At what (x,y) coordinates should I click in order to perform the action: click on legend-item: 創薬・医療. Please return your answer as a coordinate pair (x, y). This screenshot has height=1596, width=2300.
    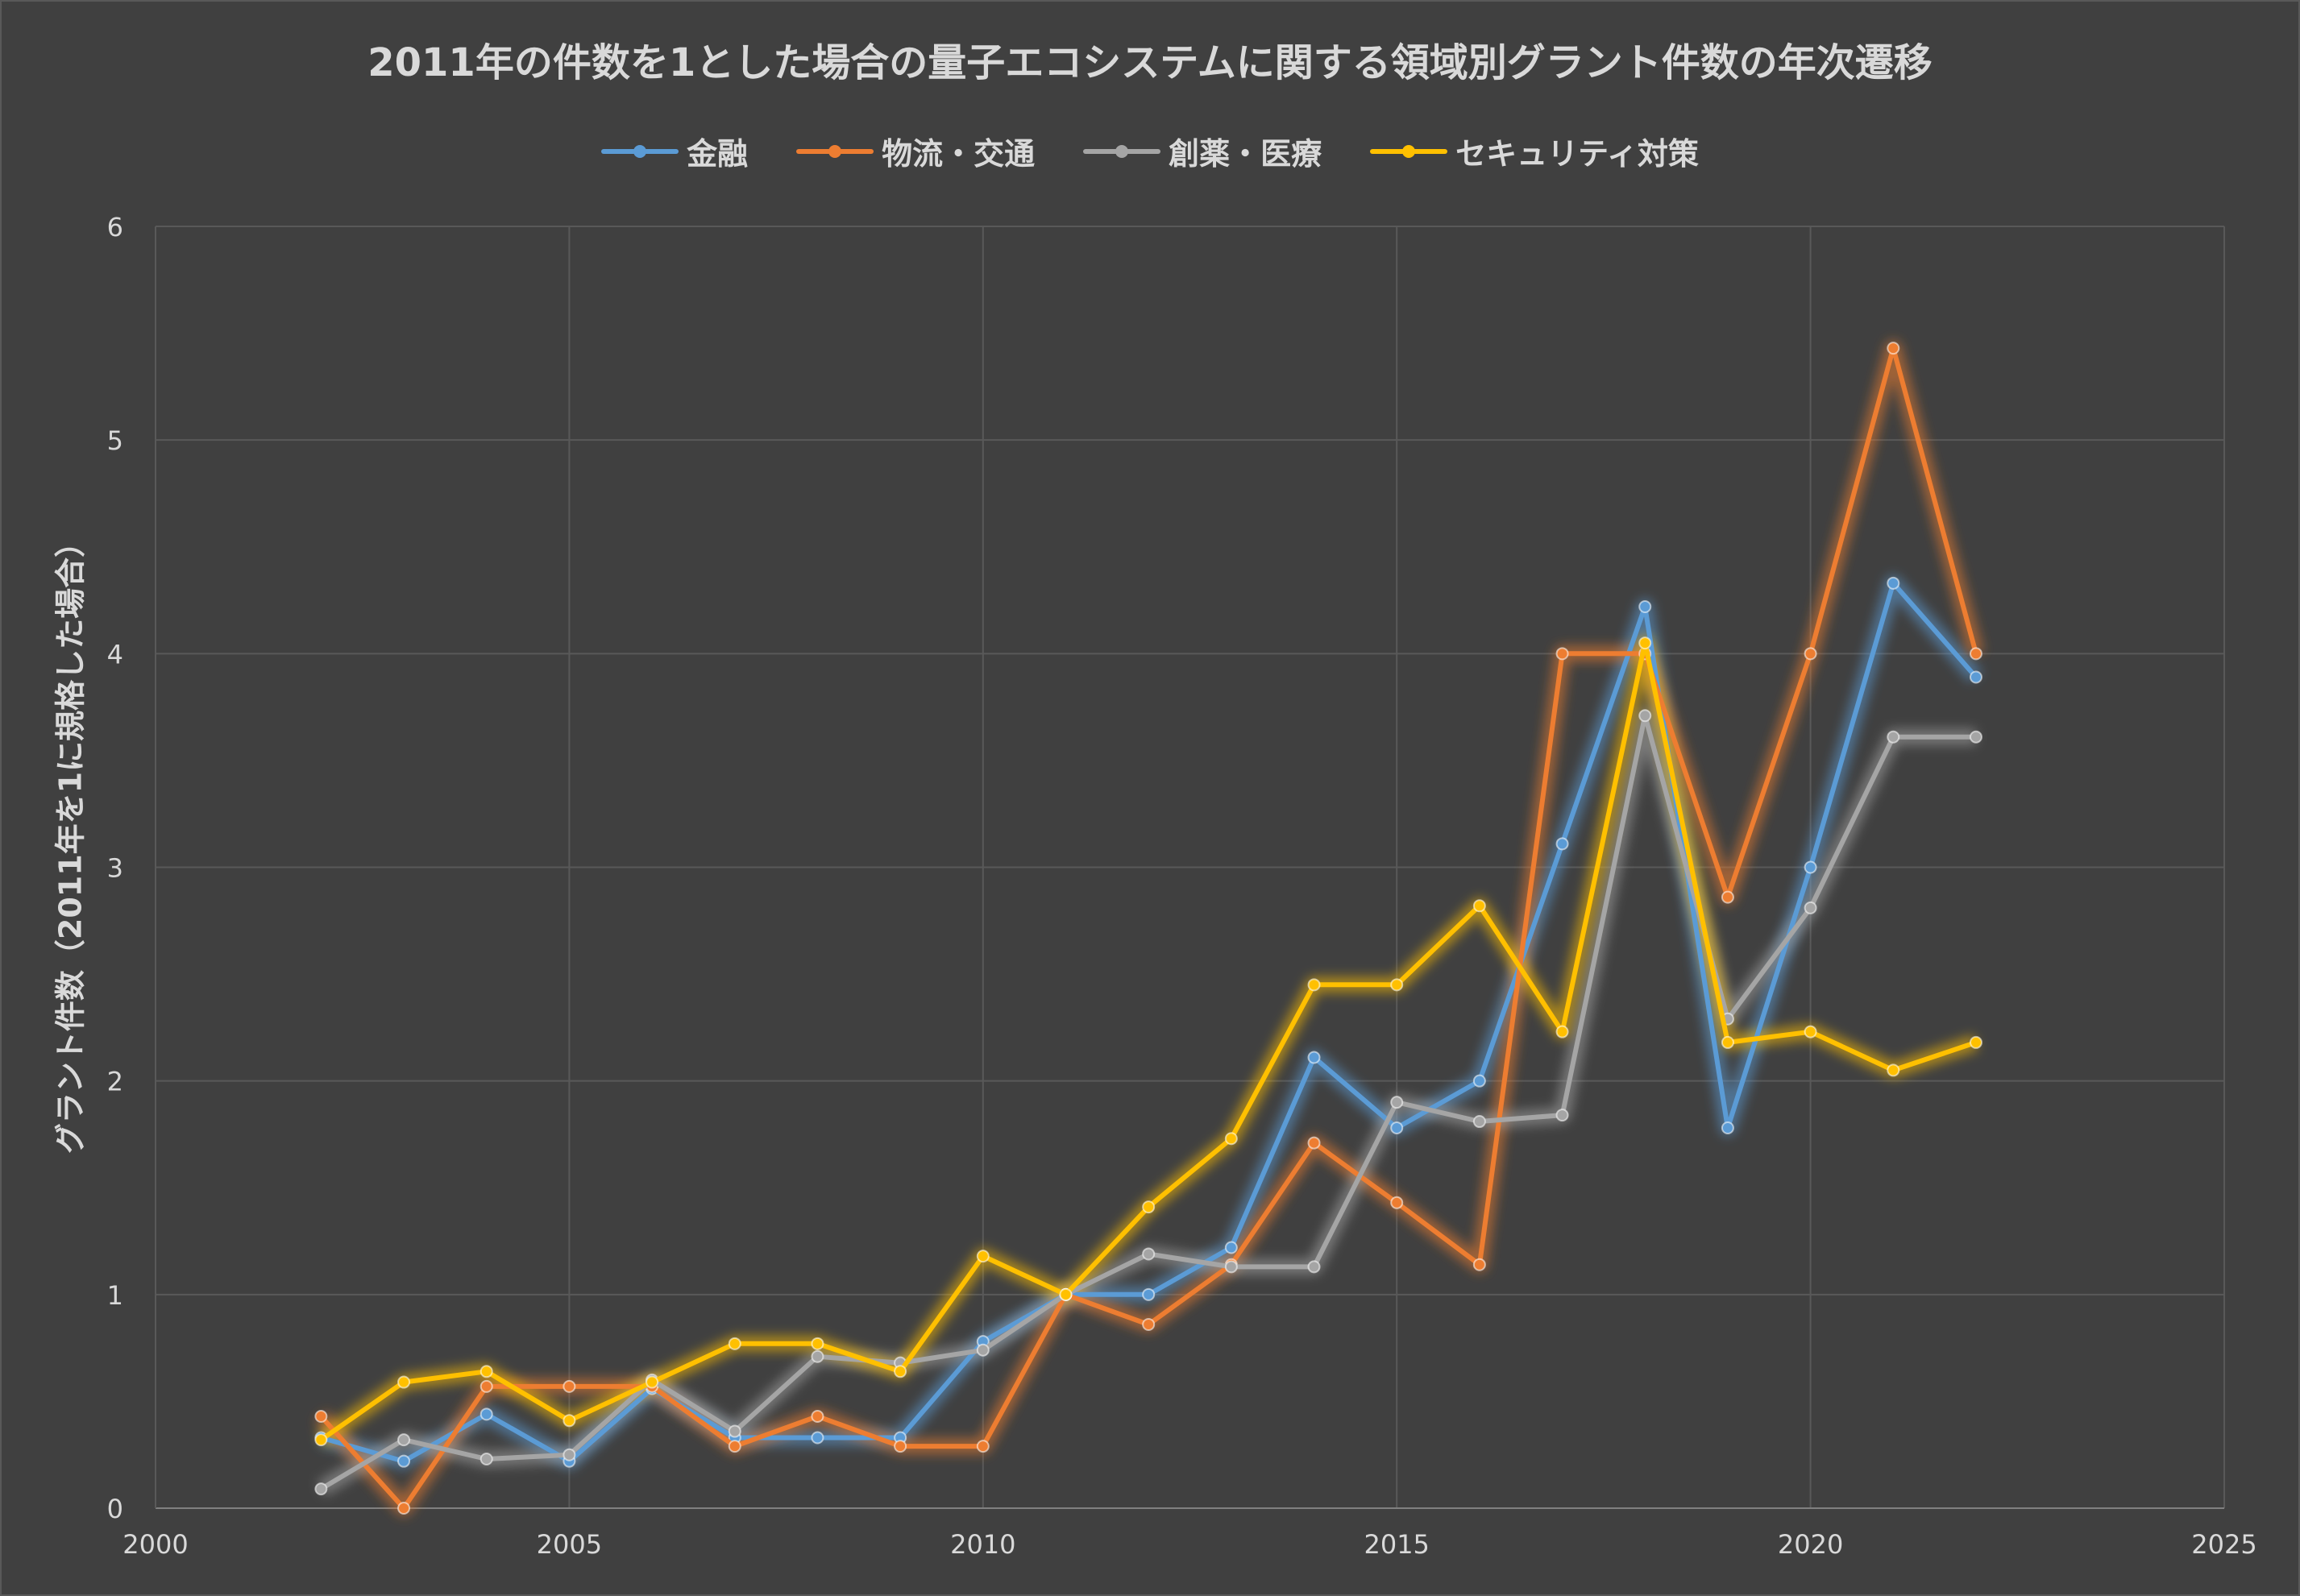
    Looking at the image, I should click on (1202, 151).